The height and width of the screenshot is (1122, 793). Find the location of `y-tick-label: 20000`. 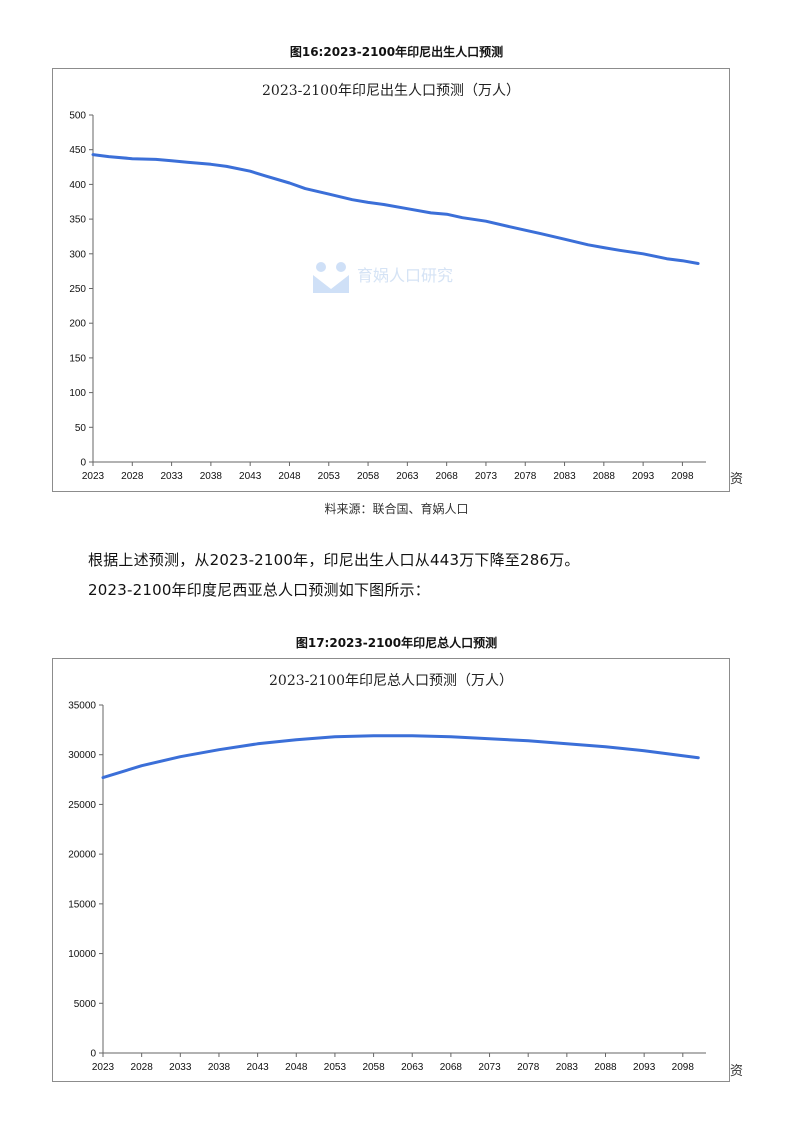

y-tick-label: 20000 is located at coordinates (82, 855).